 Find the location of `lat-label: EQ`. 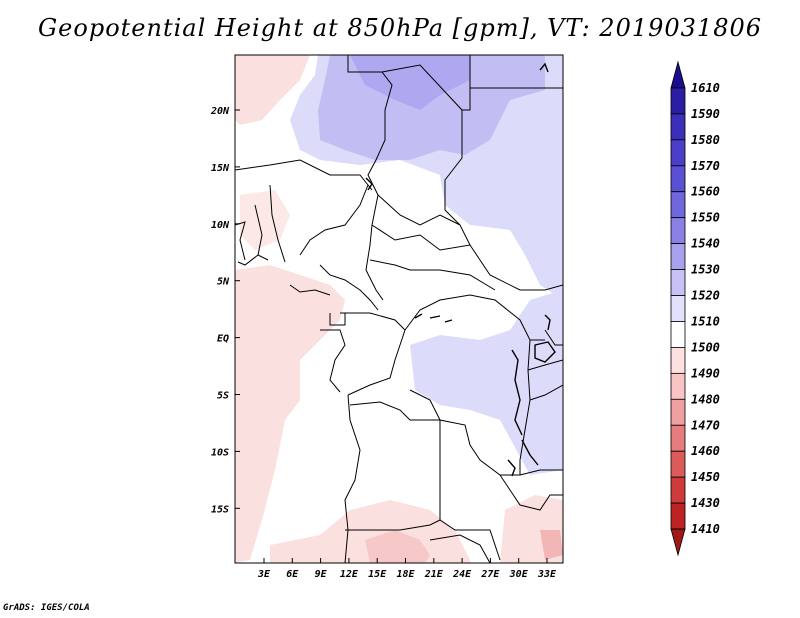

lat-label: EQ is located at coordinates (223, 339).